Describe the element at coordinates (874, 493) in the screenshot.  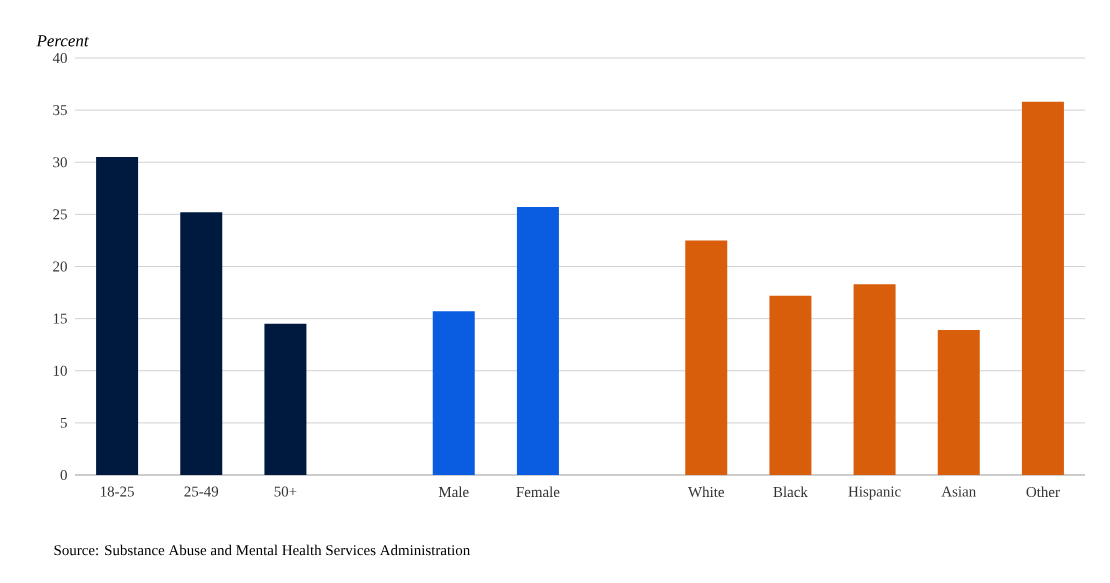
I see `x-tick-label: Hispanic` at that location.